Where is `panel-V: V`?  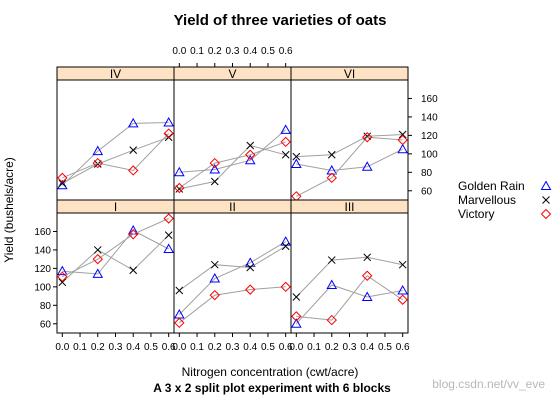
panel-V: V is located at coordinates (232, 133).